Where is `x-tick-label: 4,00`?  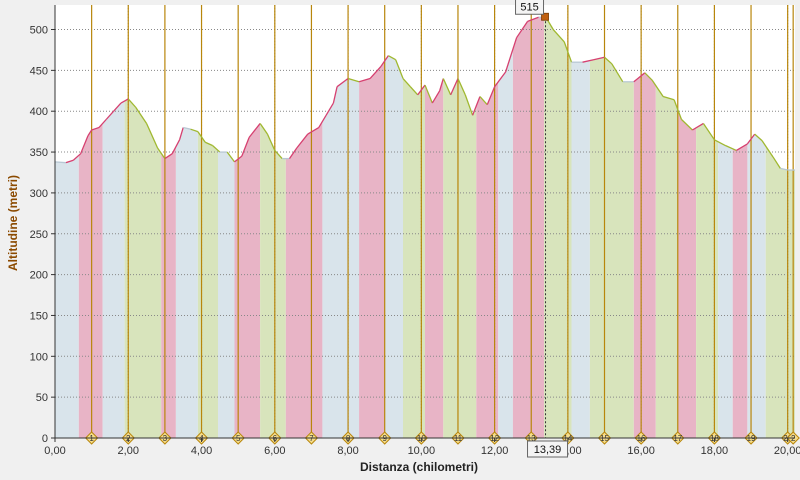 x-tick-label: 4,00 is located at coordinates (201, 451).